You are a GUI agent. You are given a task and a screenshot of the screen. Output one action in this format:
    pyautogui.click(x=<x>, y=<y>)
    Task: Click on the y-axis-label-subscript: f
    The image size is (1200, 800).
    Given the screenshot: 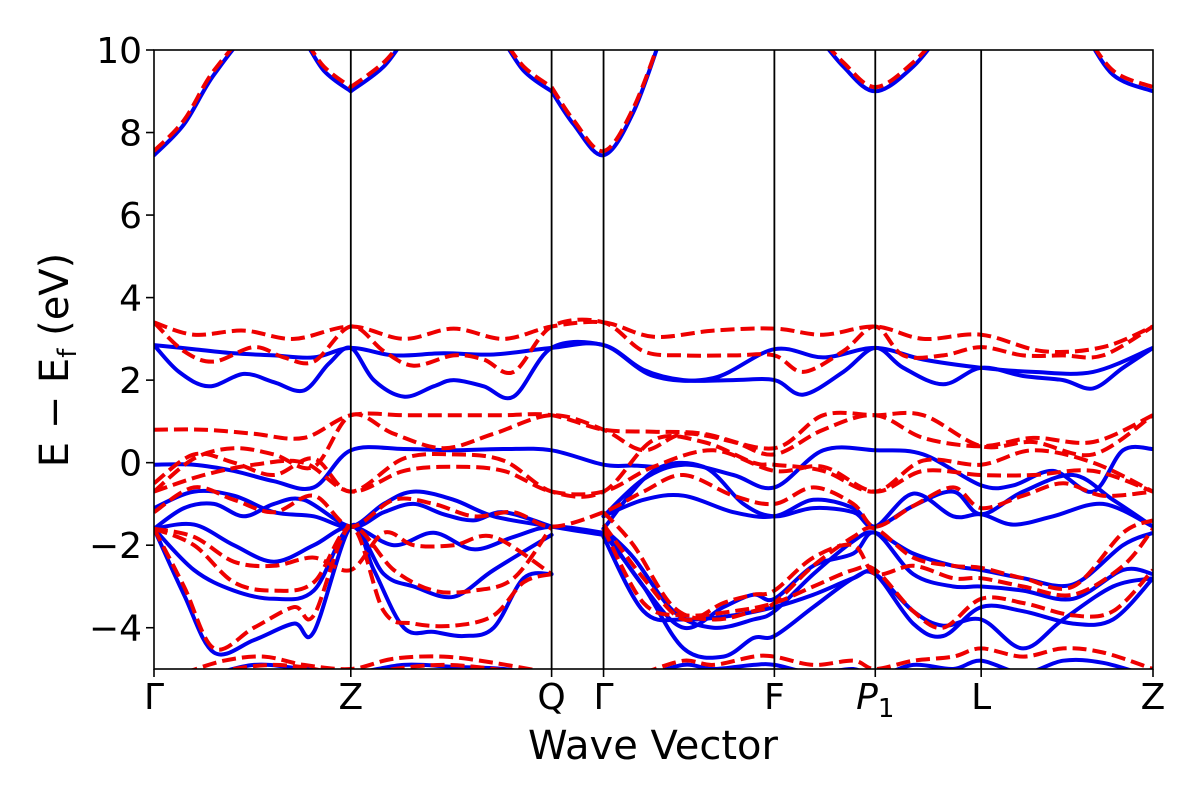 What is the action you would take?
    pyautogui.click(x=68, y=353)
    